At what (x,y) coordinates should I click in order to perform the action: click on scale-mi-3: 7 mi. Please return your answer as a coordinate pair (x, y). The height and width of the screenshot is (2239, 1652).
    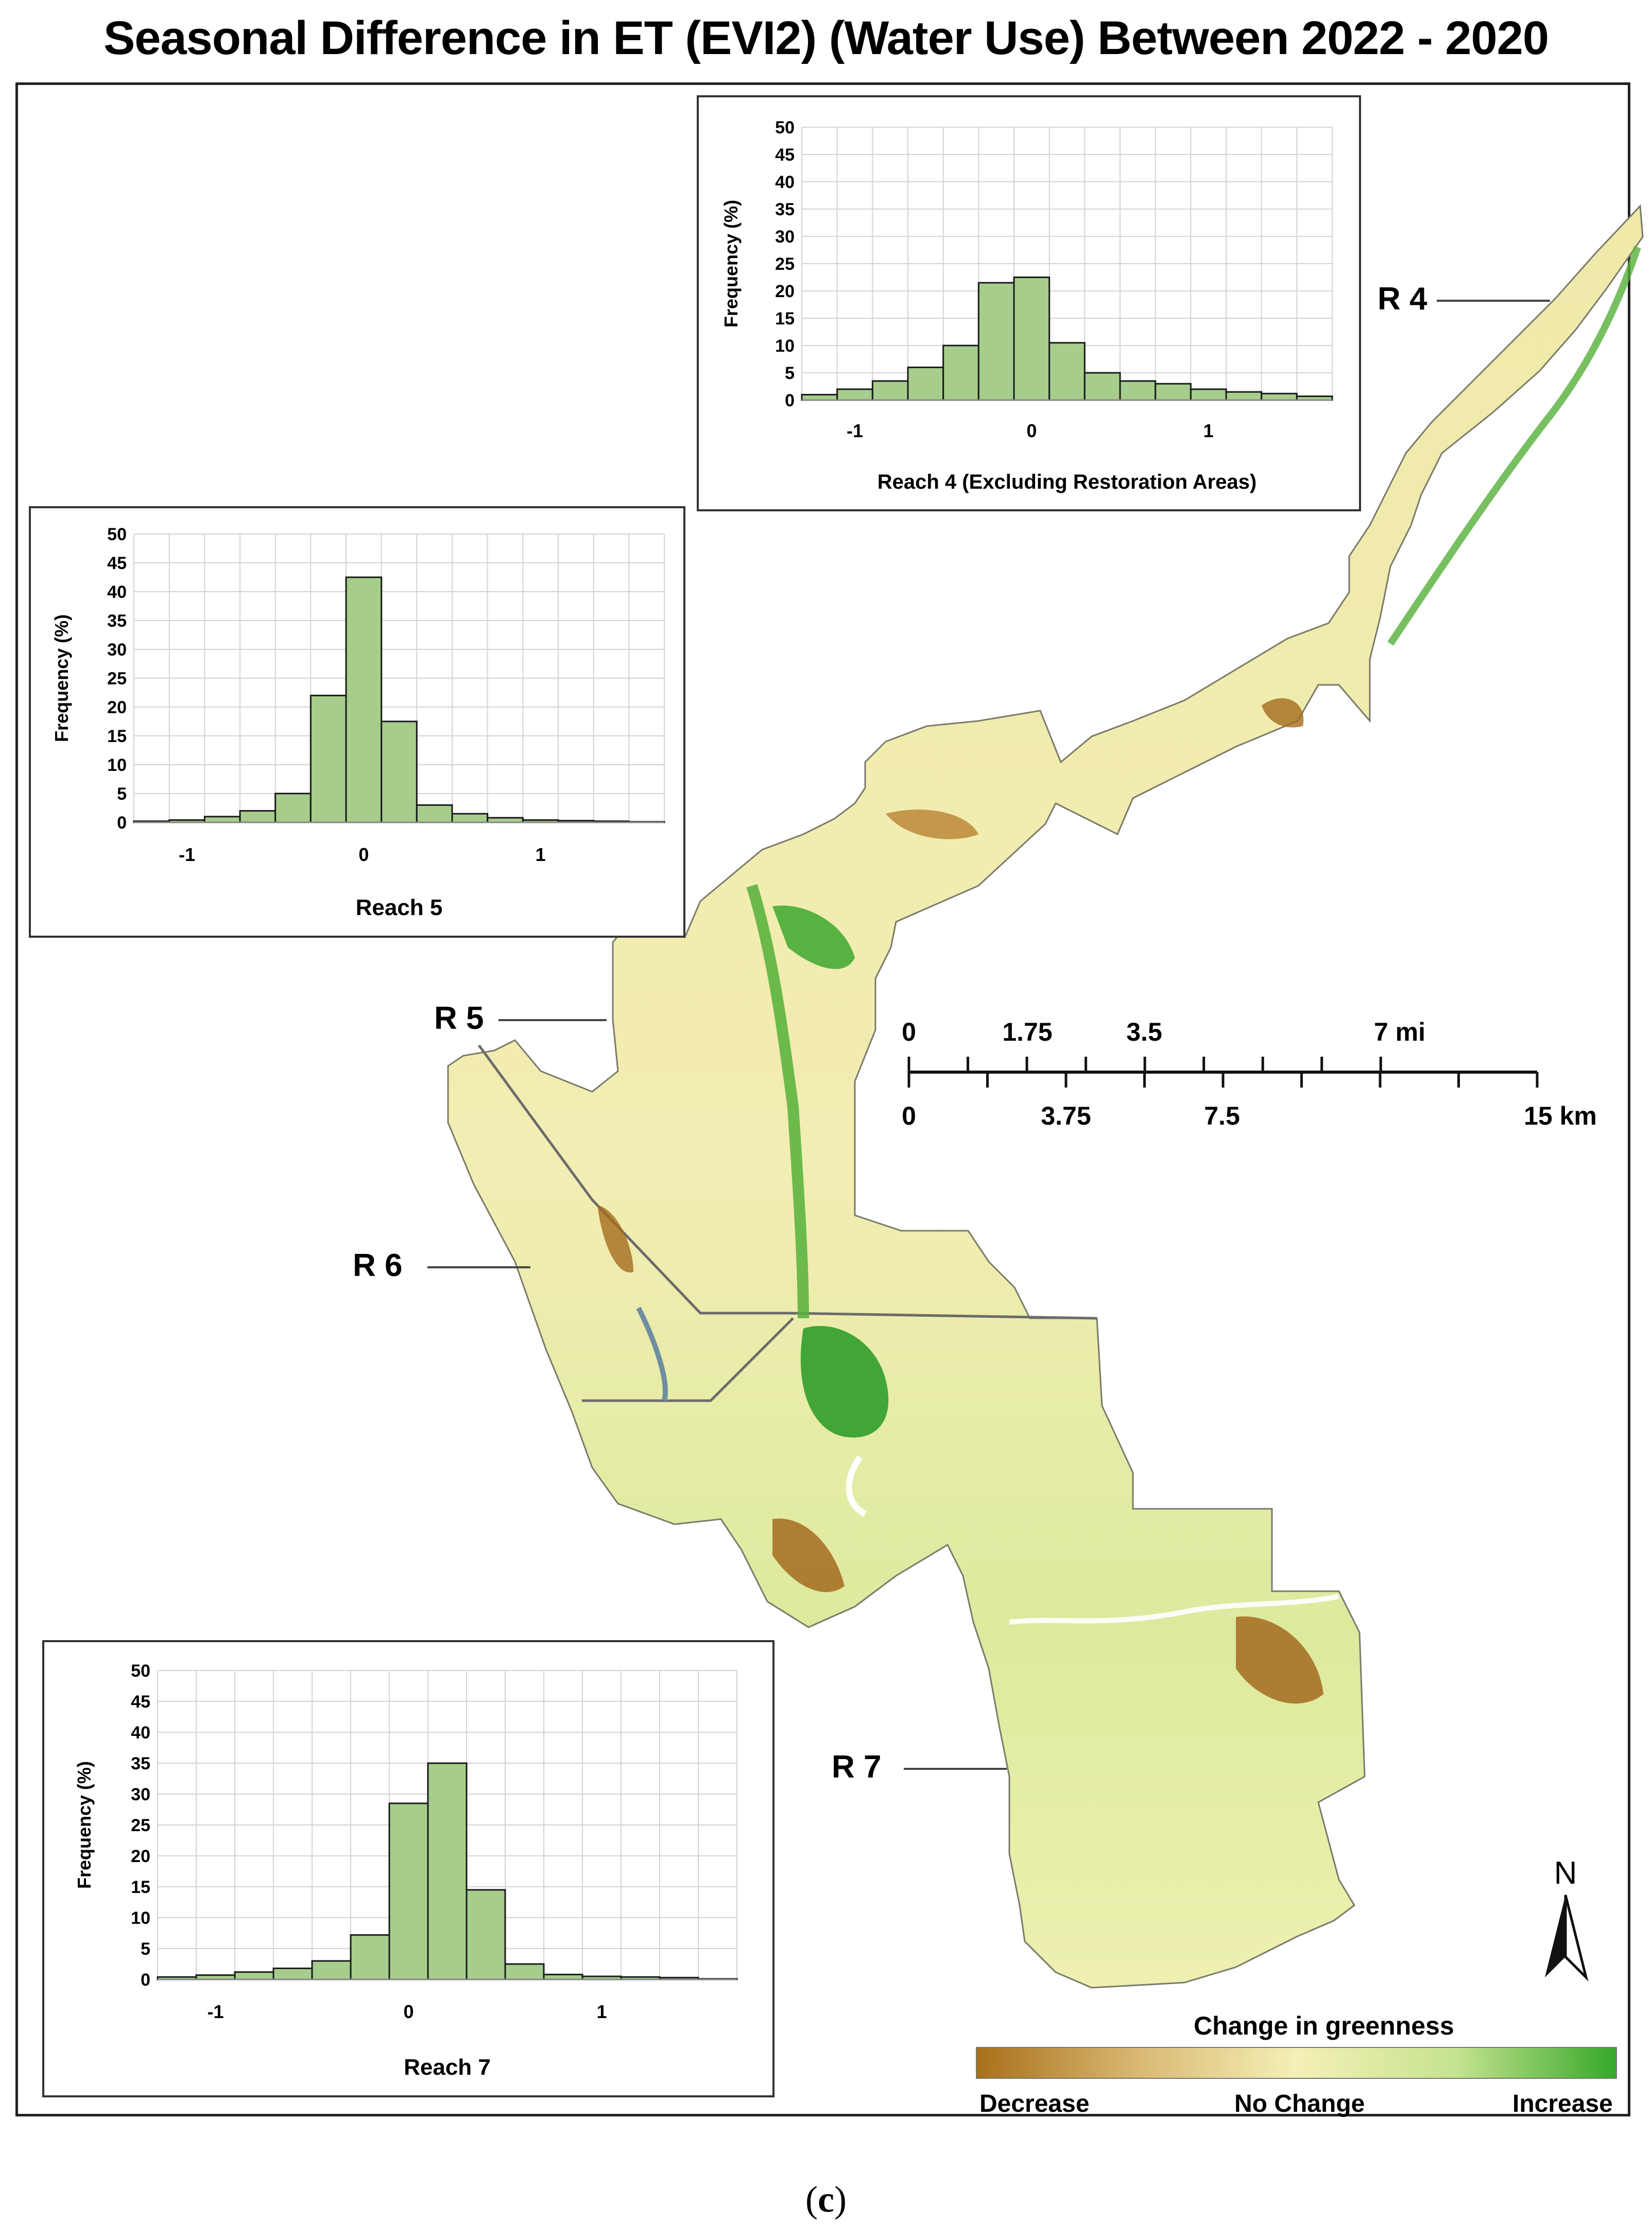
    Looking at the image, I should click on (1399, 1032).